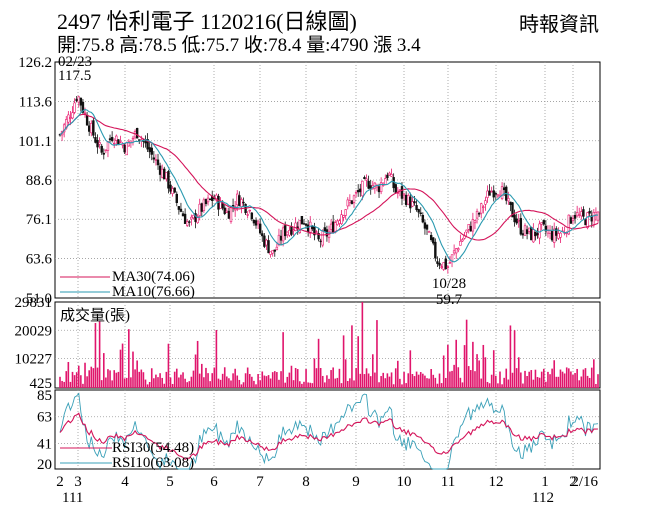  What do you see at coordinates (306, 482) in the screenshot?
I see `x-tick-label: 8` at bounding box center [306, 482].